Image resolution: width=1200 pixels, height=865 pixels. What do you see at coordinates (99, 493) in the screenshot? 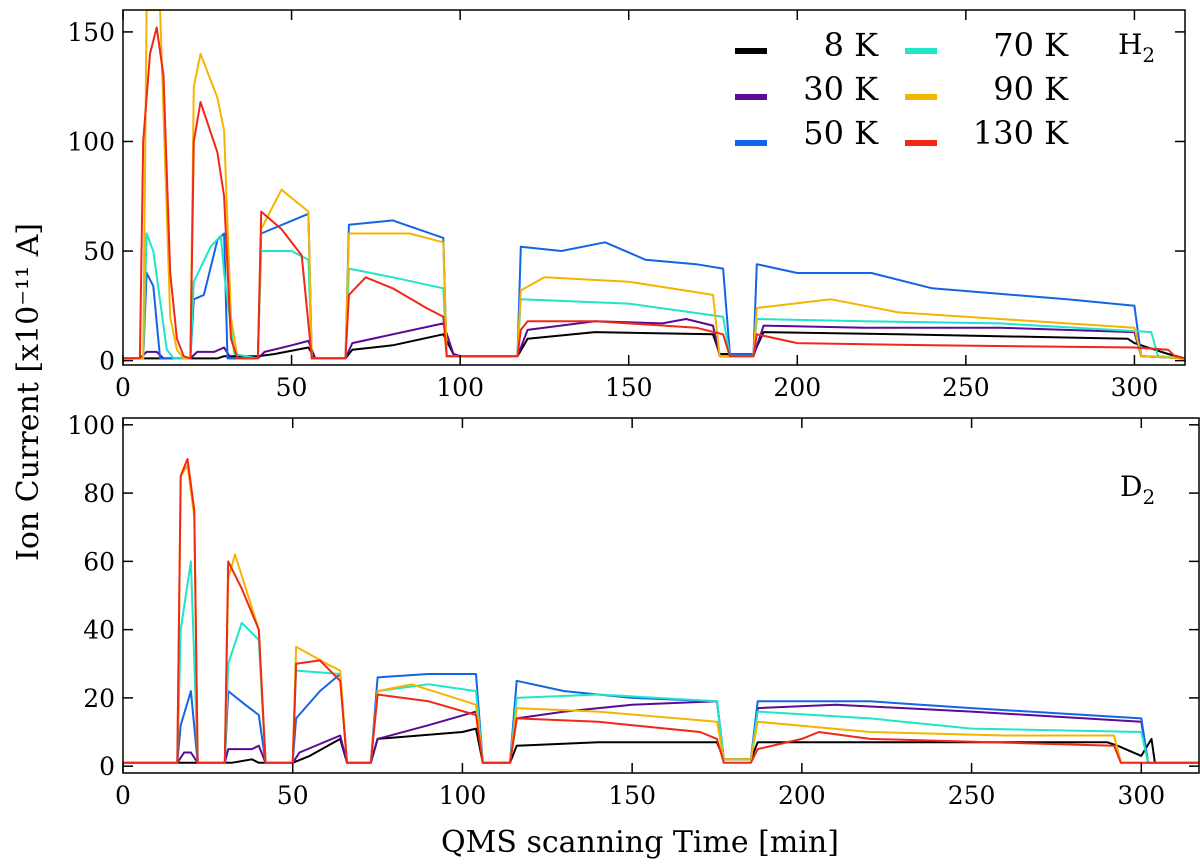
I see `bottom-y-tick-label: 80` at bounding box center [99, 493].